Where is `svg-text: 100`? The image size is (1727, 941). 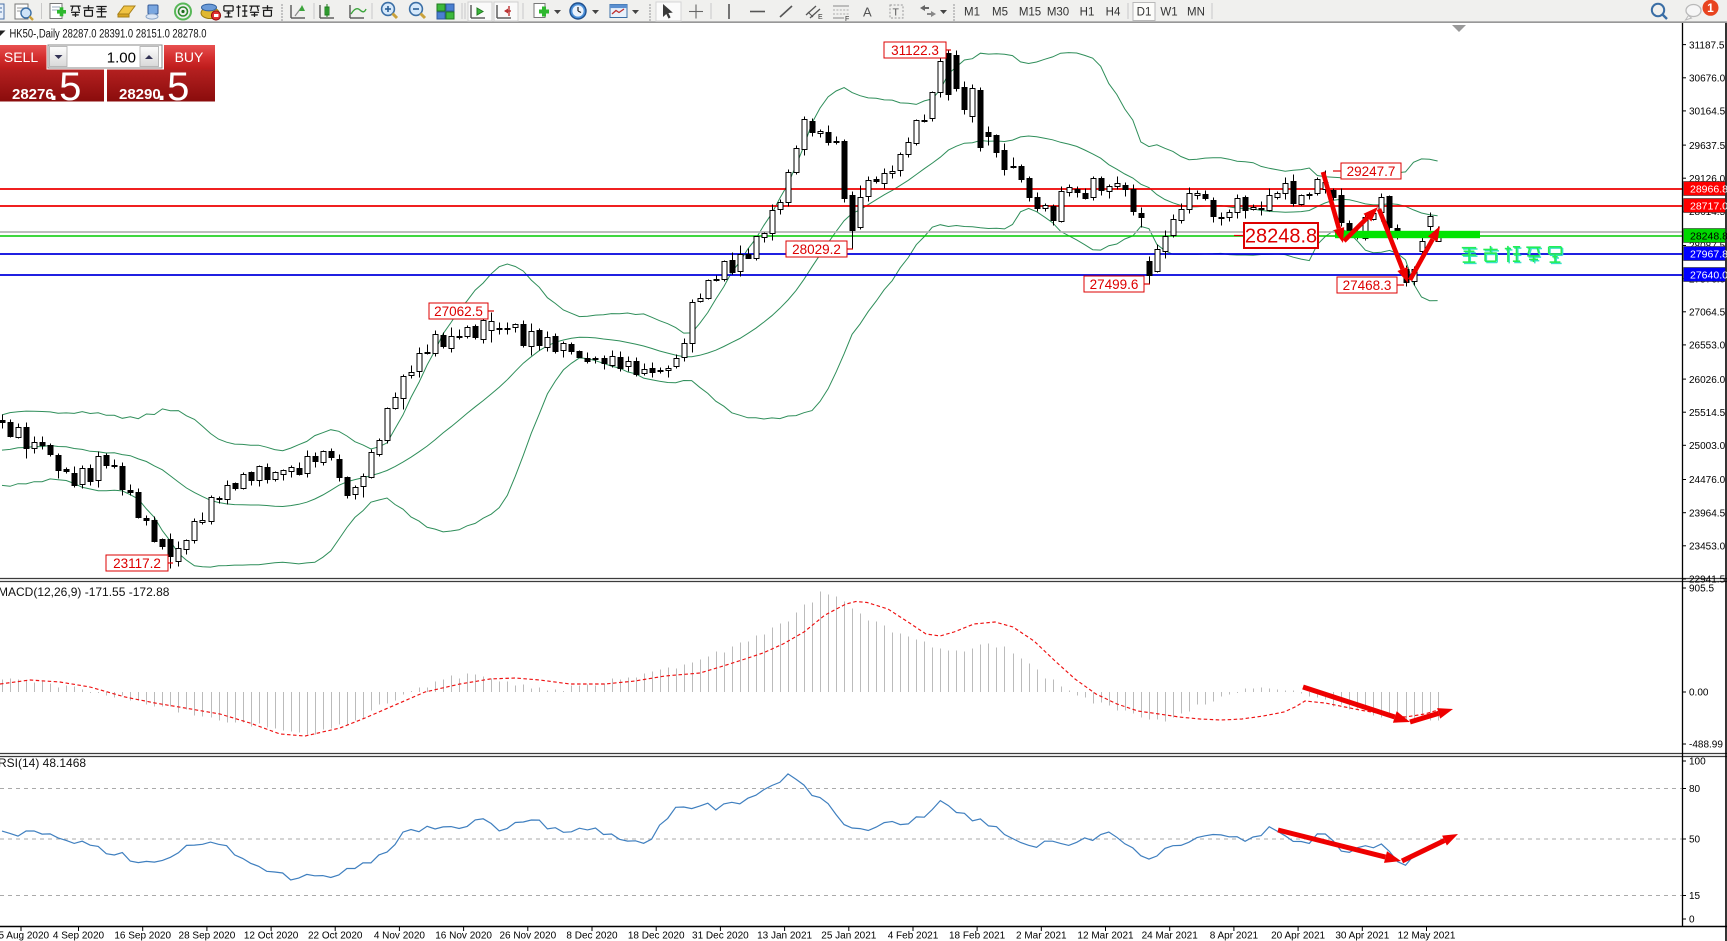 svg-text: 100 is located at coordinates (1697, 762).